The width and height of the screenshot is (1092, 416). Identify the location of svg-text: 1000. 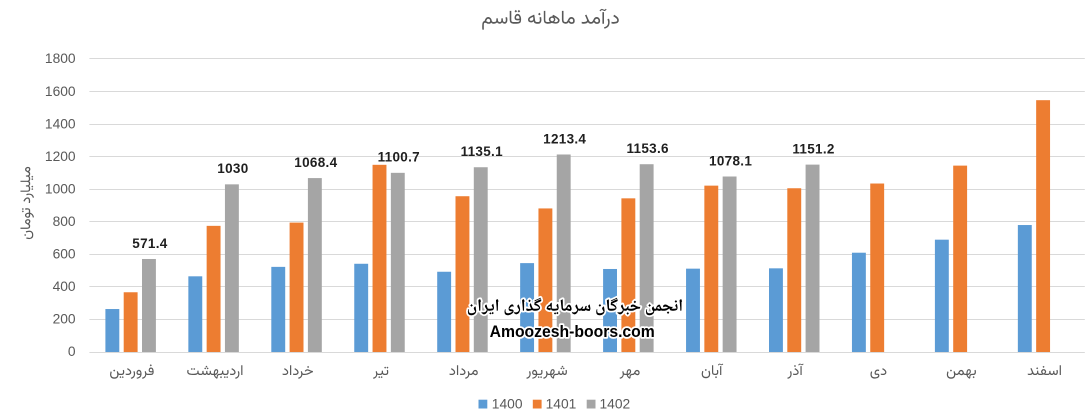
(60, 188).